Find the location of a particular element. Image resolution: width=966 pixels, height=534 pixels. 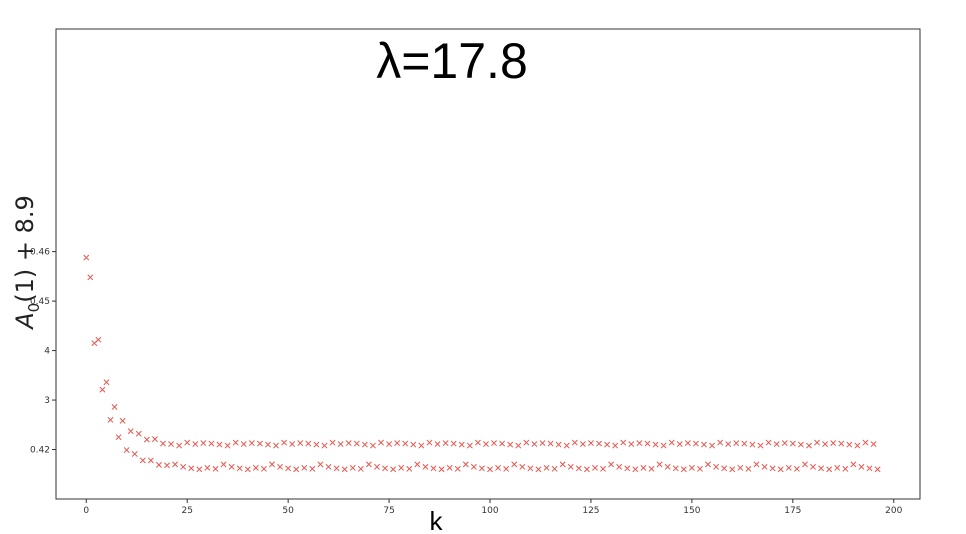

x-tick-label: 100 is located at coordinates (489, 511).